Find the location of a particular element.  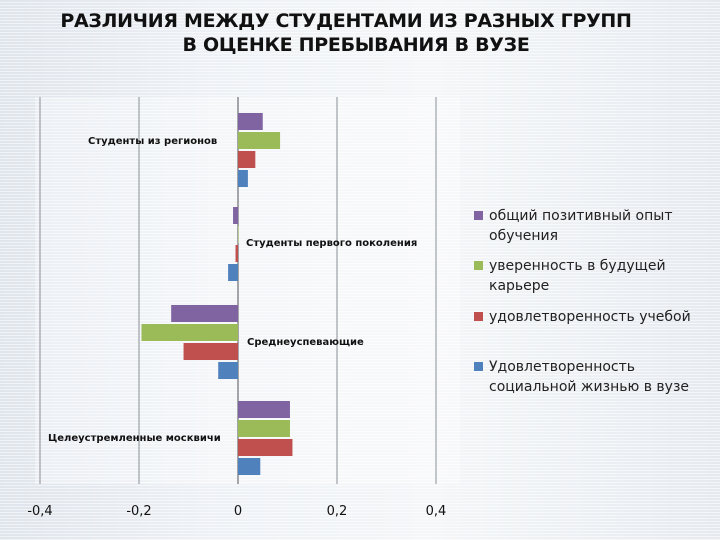

legend-label-line: карьере is located at coordinates (519, 286).